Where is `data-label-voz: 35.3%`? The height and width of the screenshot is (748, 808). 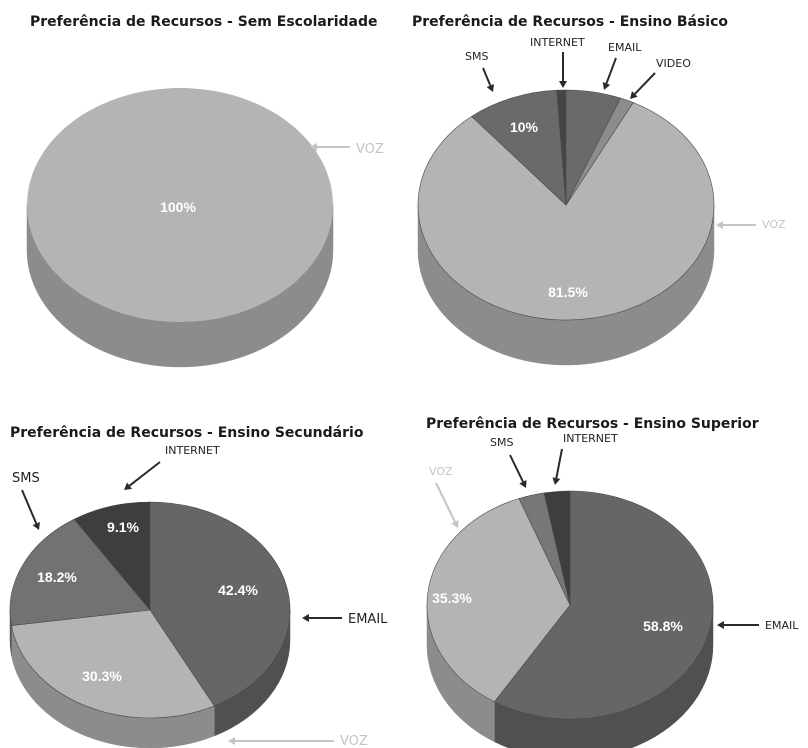
data-label-voz: 35.3% is located at coordinates (452, 598).